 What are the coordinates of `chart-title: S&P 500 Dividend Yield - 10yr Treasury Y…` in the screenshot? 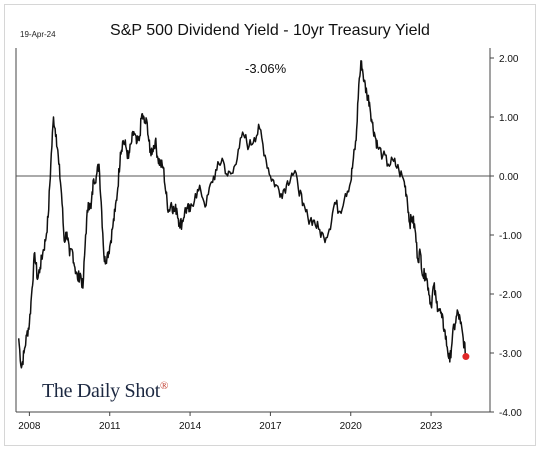 It's located at (270, 30).